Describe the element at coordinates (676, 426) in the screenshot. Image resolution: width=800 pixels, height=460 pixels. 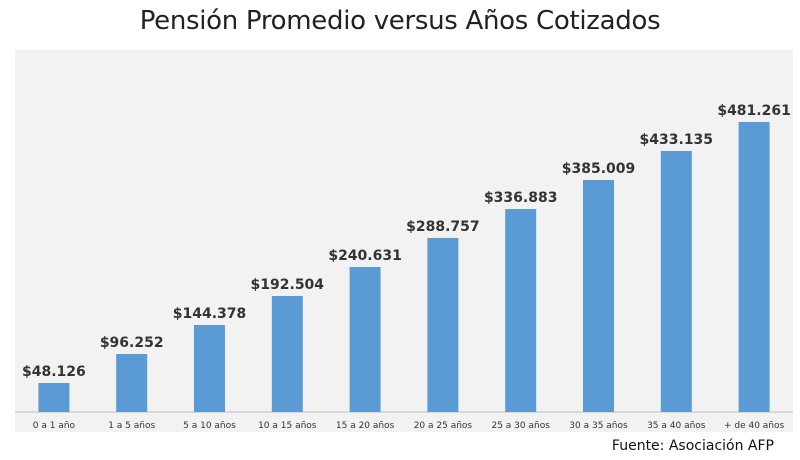
I see `category-label: 35 a 40 años` at that location.